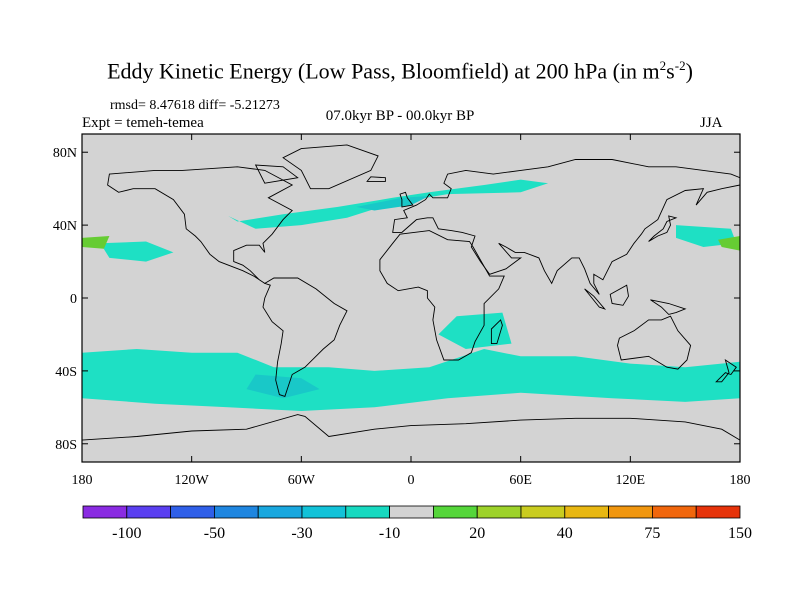 This screenshot has width=800, height=600. What do you see at coordinates (143, 123) in the screenshot?
I see `experiment-label: Expt = temeh-temea` at bounding box center [143, 123].